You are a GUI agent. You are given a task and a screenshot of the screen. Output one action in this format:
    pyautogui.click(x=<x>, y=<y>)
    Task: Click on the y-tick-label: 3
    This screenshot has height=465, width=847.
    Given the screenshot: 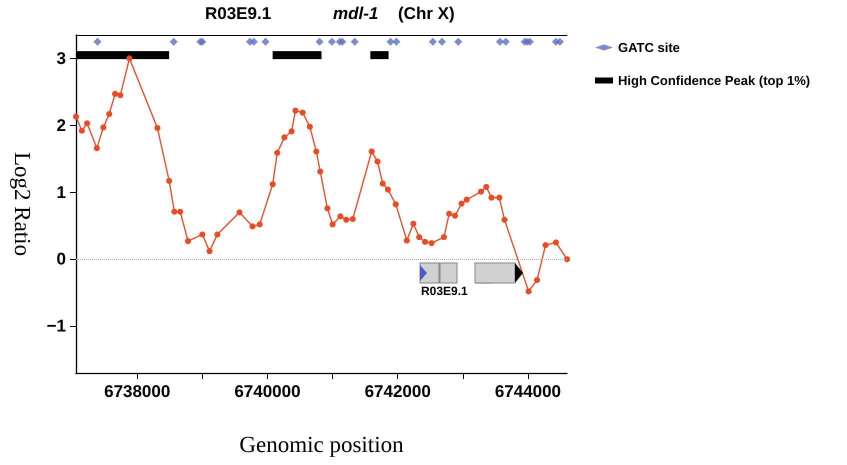 What is the action you would take?
    pyautogui.click(x=61, y=58)
    